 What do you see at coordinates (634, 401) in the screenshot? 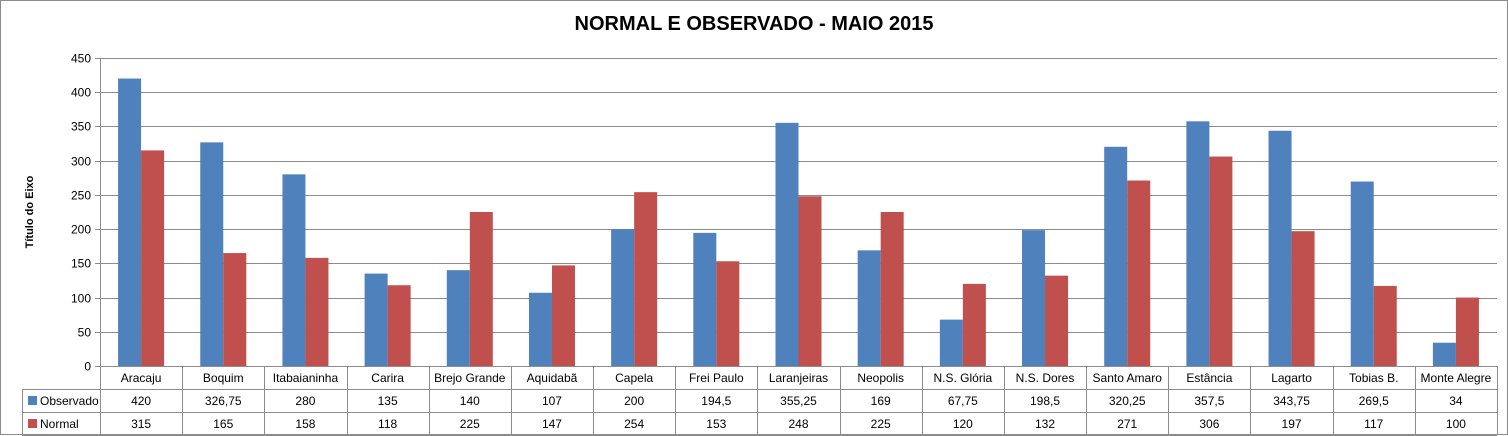
I see `data-label-observado: 200` at bounding box center [634, 401].